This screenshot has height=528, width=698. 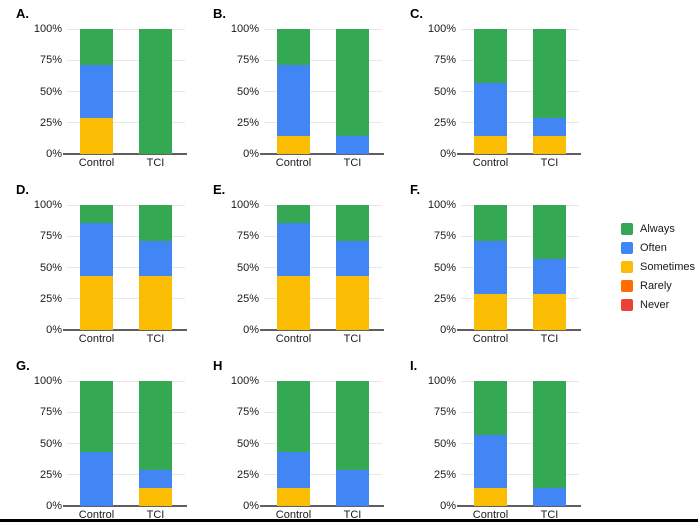 What do you see at coordinates (416, 13) in the screenshot?
I see `panel-letter: C.` at bounding box center [416, 13].